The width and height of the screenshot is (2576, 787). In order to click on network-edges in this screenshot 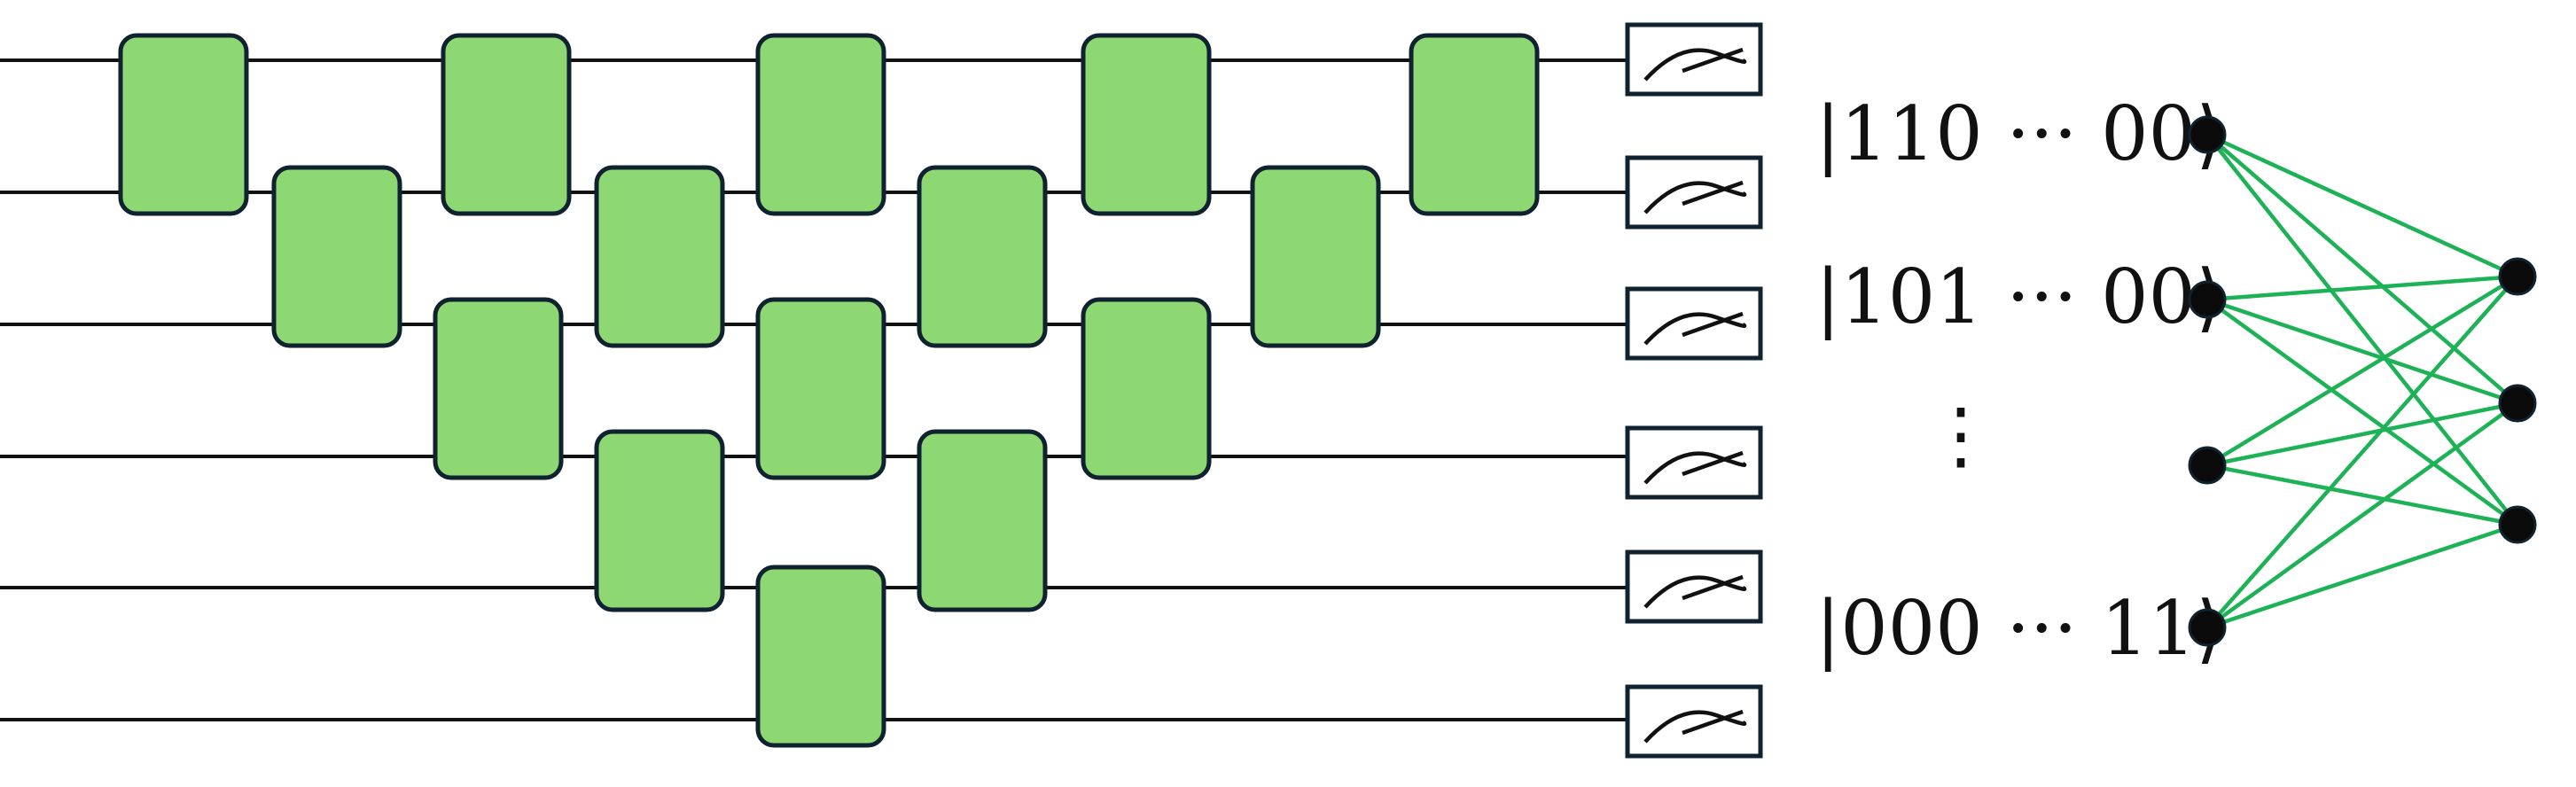, I will do `click(2362, 381)`.